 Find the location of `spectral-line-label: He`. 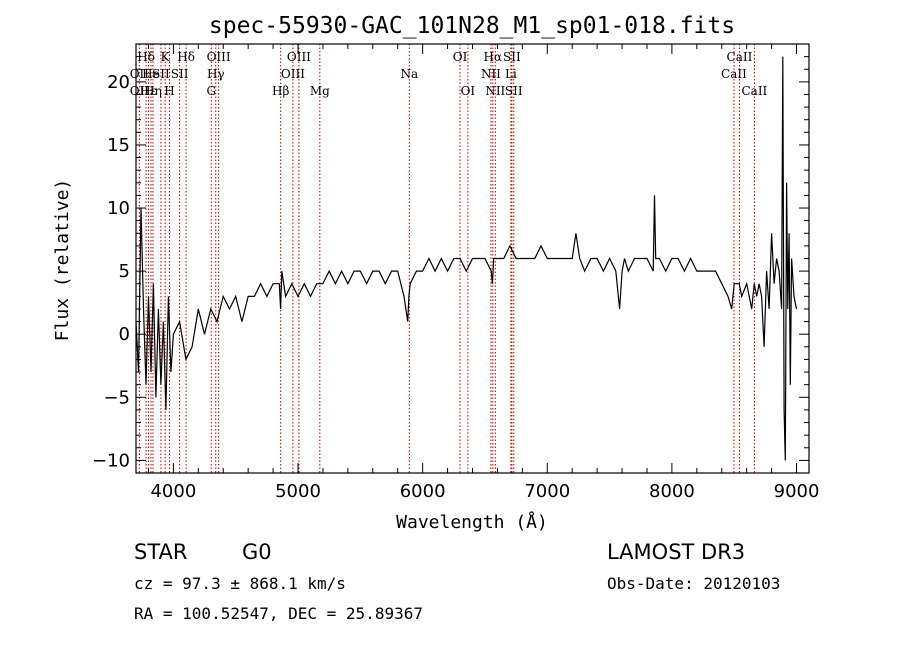

spectral-line-label: He is located at coordinates (151, 74).